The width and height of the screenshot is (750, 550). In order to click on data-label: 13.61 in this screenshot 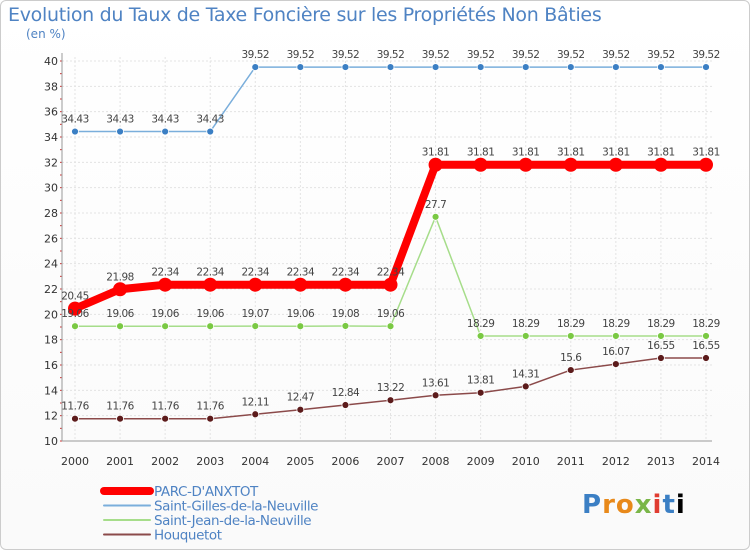, I will do `click(436, 383)`.